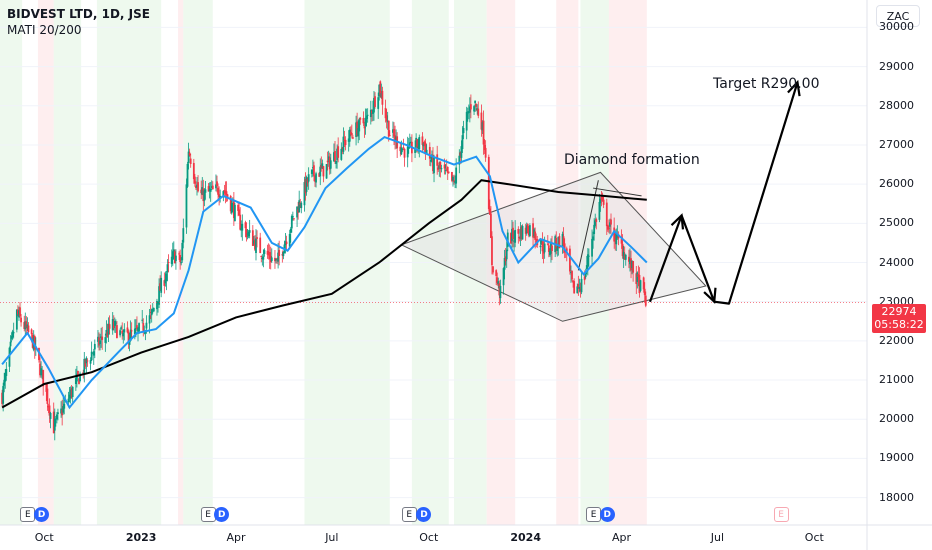 This screenshot has height=550, width=932. What do you see at coordinates (899, 318) in the screenshot?
I see `last-price-tag: 22974 05:58:22` at bounding box center [899, 318].